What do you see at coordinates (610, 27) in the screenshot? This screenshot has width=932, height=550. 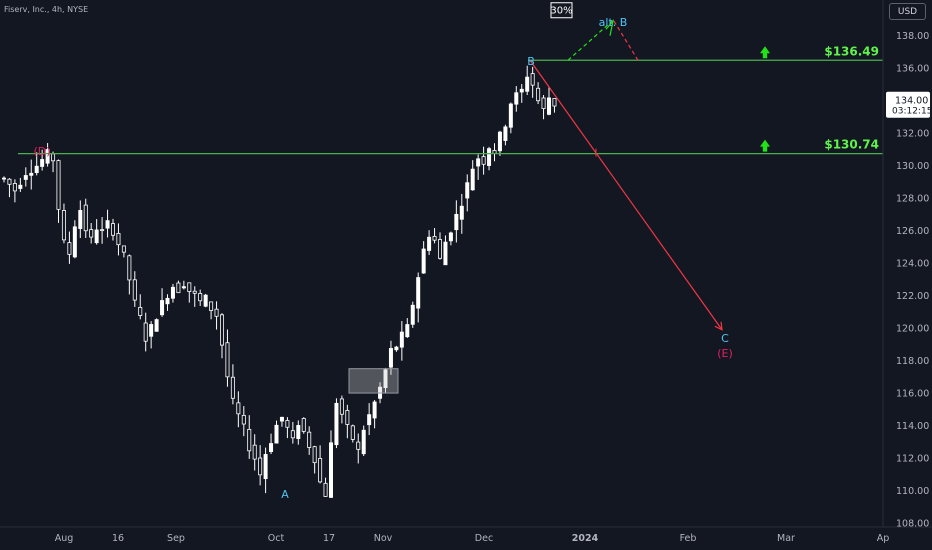 I see `alt-b-arrowhead` at bounding box center [610, 27].